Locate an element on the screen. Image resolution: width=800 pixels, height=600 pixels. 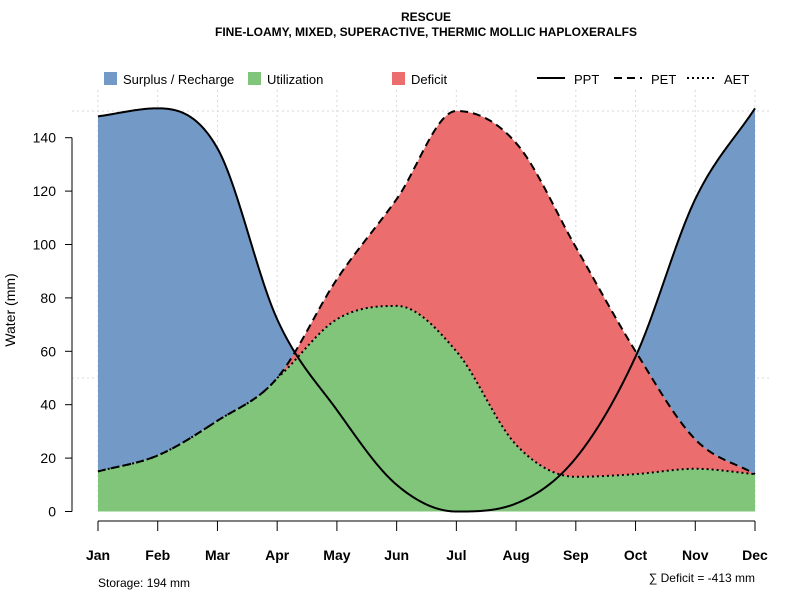
x-tick-label-jul: Jul is located at coordinates (456, 555).